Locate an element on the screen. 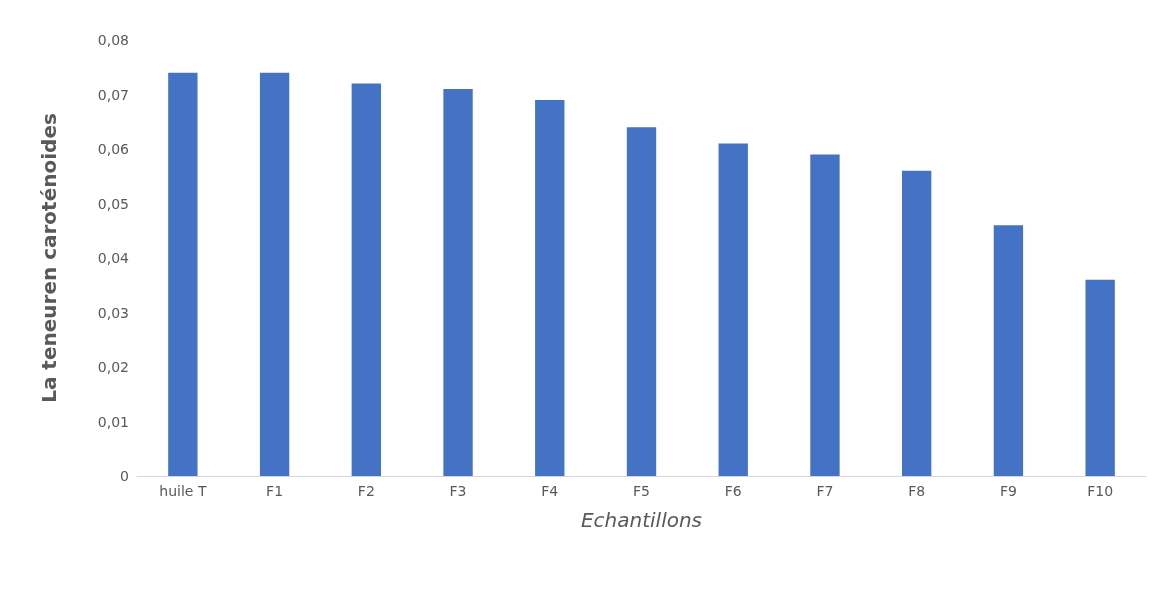 The image size is (1166, 593). x-axis-title: Echantillons is located at coordinates (641, 520).